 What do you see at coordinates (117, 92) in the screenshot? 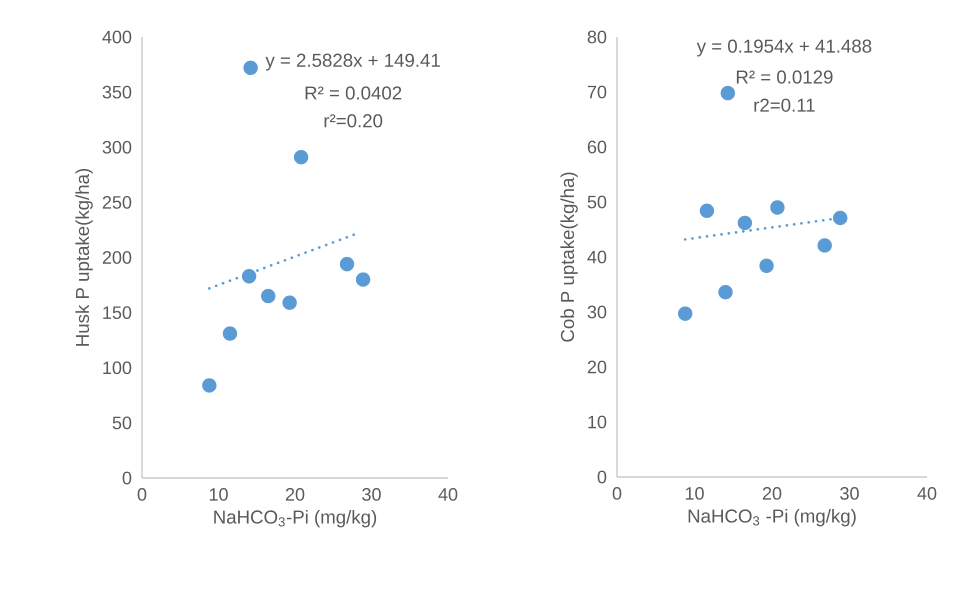
I see `y-tick-label: 350` at bounding box center [117, 92].